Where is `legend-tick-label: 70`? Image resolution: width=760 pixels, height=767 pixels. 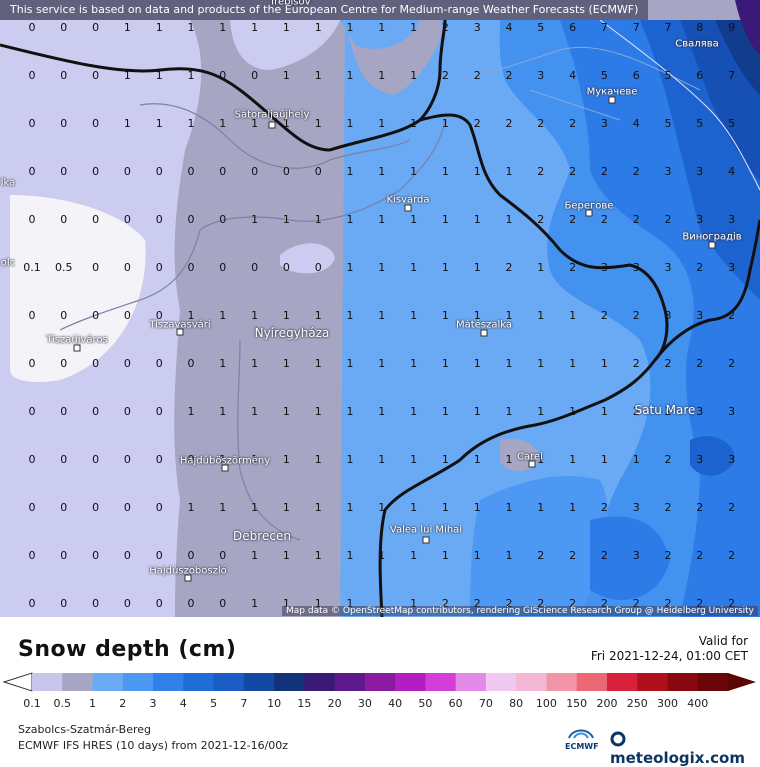
legend-tick-label: 70 is located at coordinates (485, 703).